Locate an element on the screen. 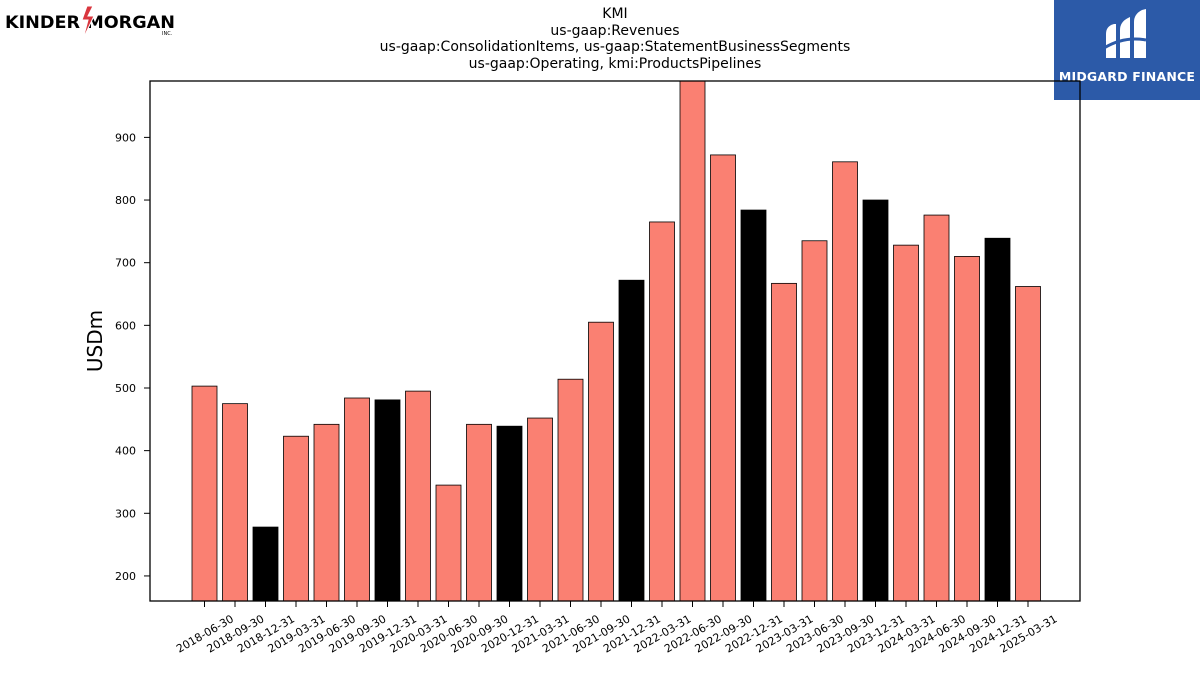 The image size is (1200, 675). midgard-finance-logo: MIDGARD FINANCE is located at coordinates (1127, 50).